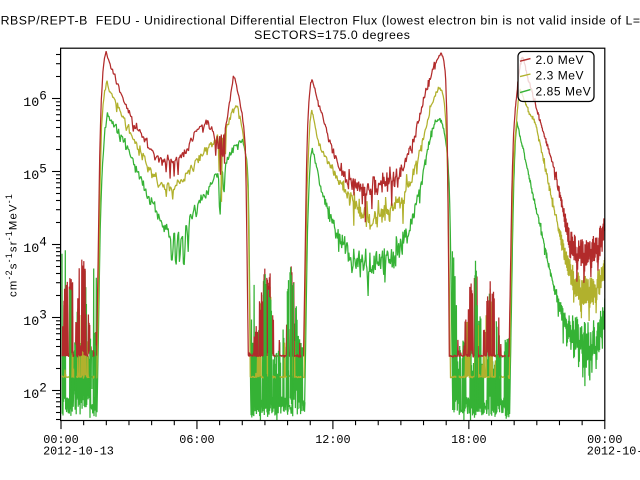 This screenshot has height=480, width=640. What do you see at coordinates (35, 173) in the screenshot?
I see `svg-text: 10⁵` at bounding box center [35, 173].